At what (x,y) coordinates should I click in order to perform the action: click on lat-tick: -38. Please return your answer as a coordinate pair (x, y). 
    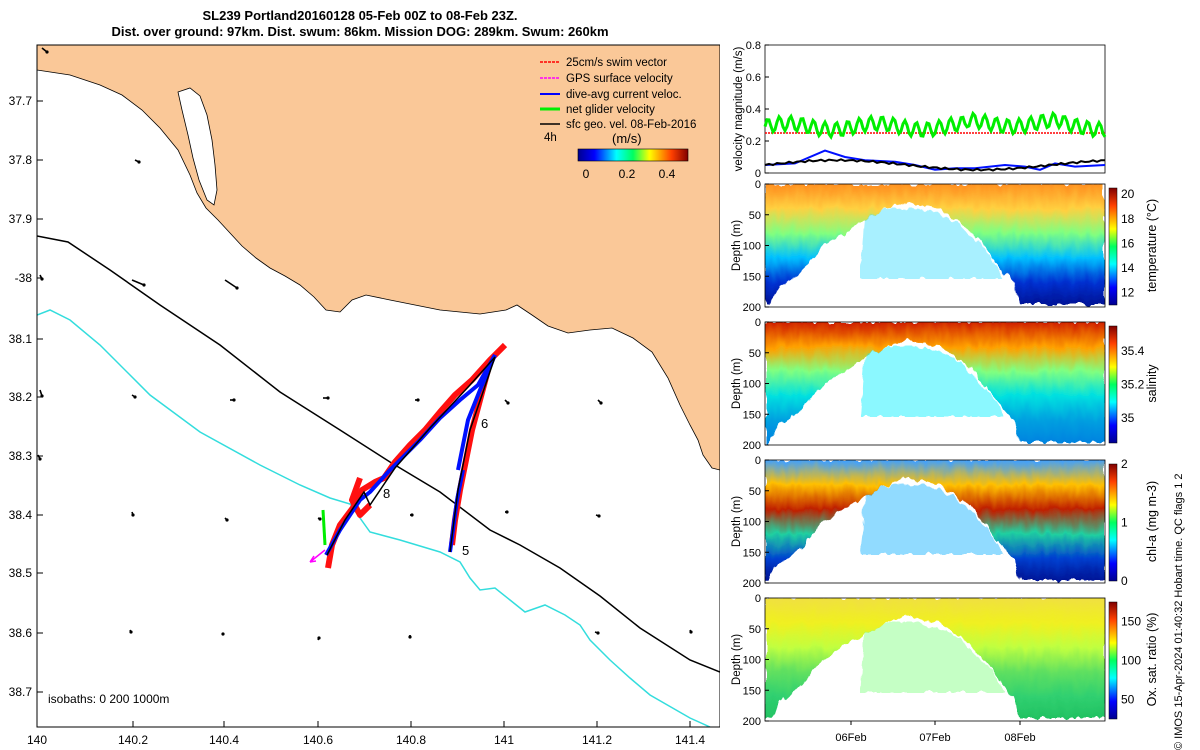
    Looking at the image, I should click on (24, 278).